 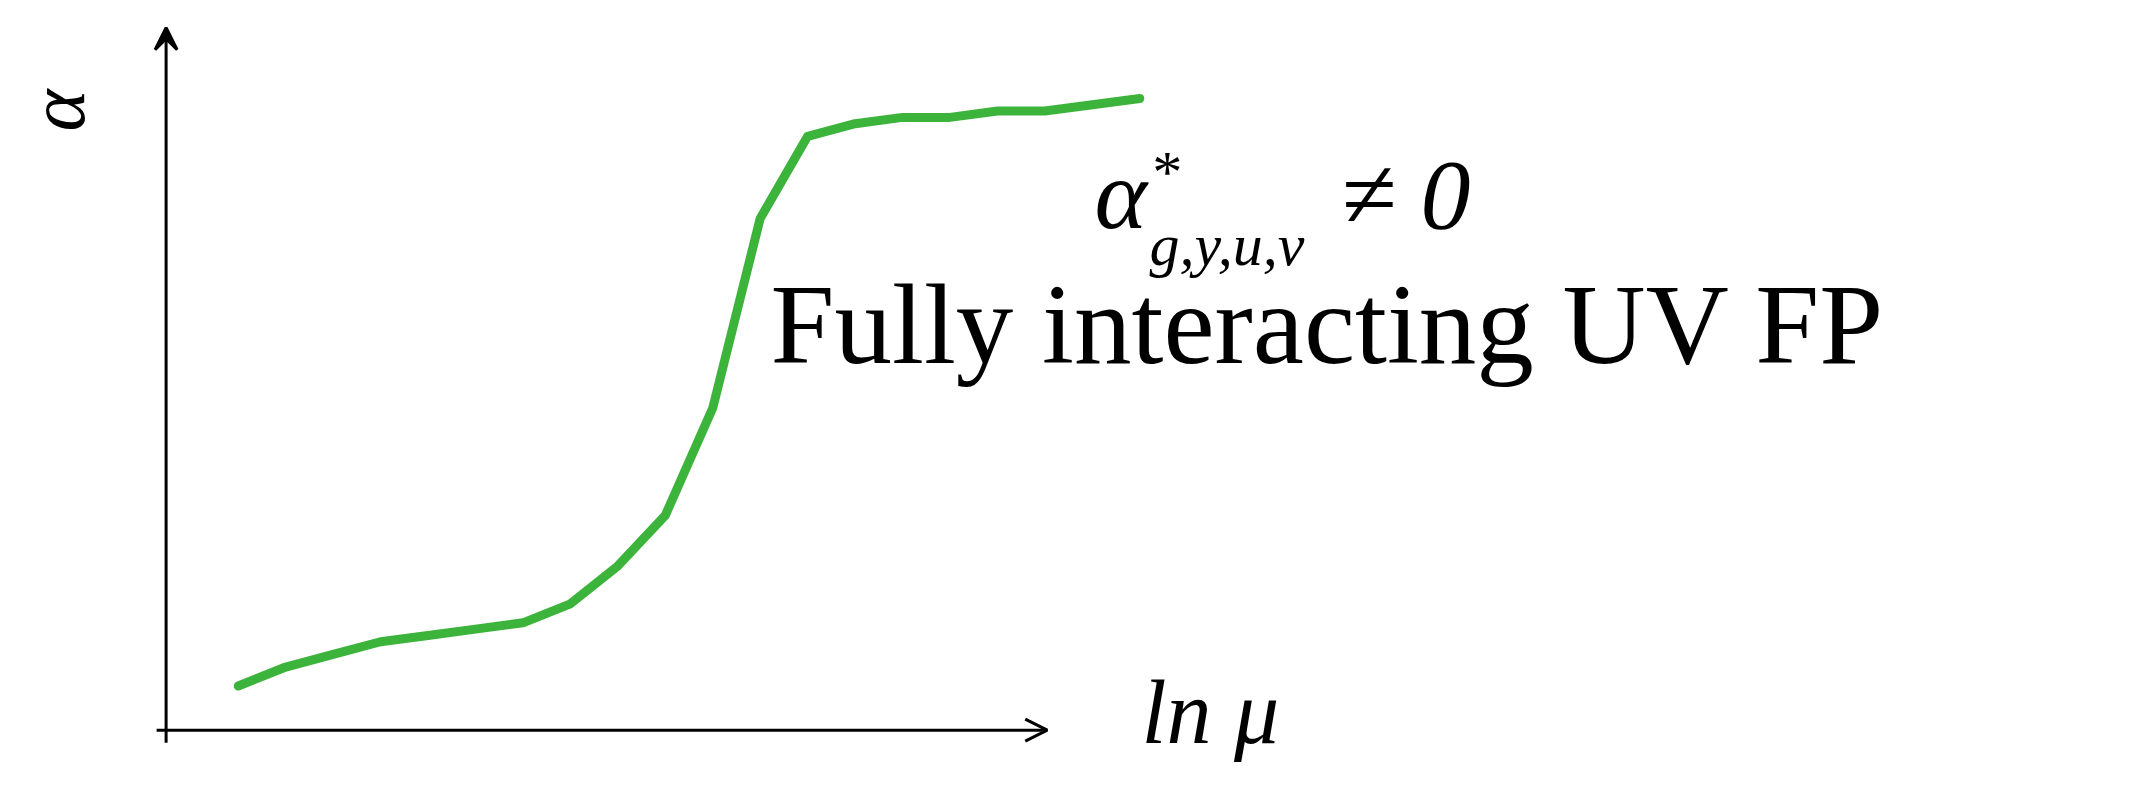 I want to click on y-axis-title: α, so click(x=56, y=109).